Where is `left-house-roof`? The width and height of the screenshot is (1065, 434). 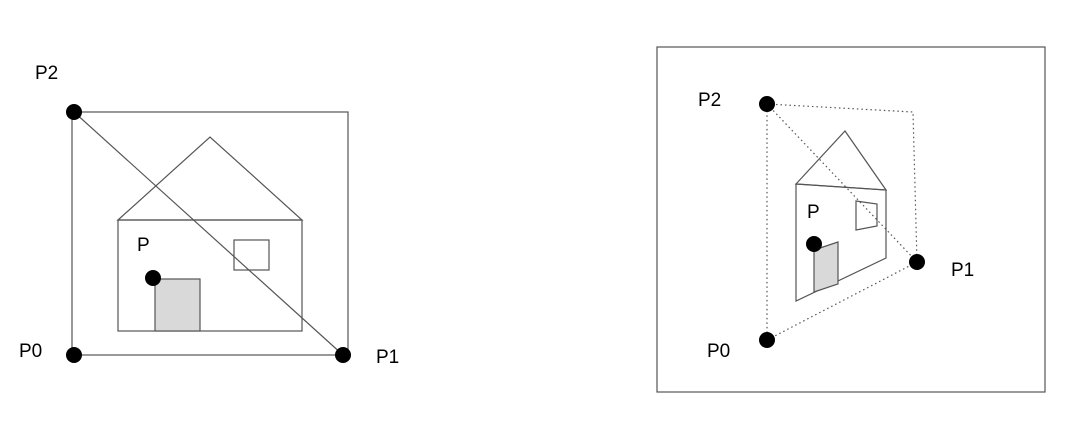 left-house-roof is located at coordinates (210, 178).